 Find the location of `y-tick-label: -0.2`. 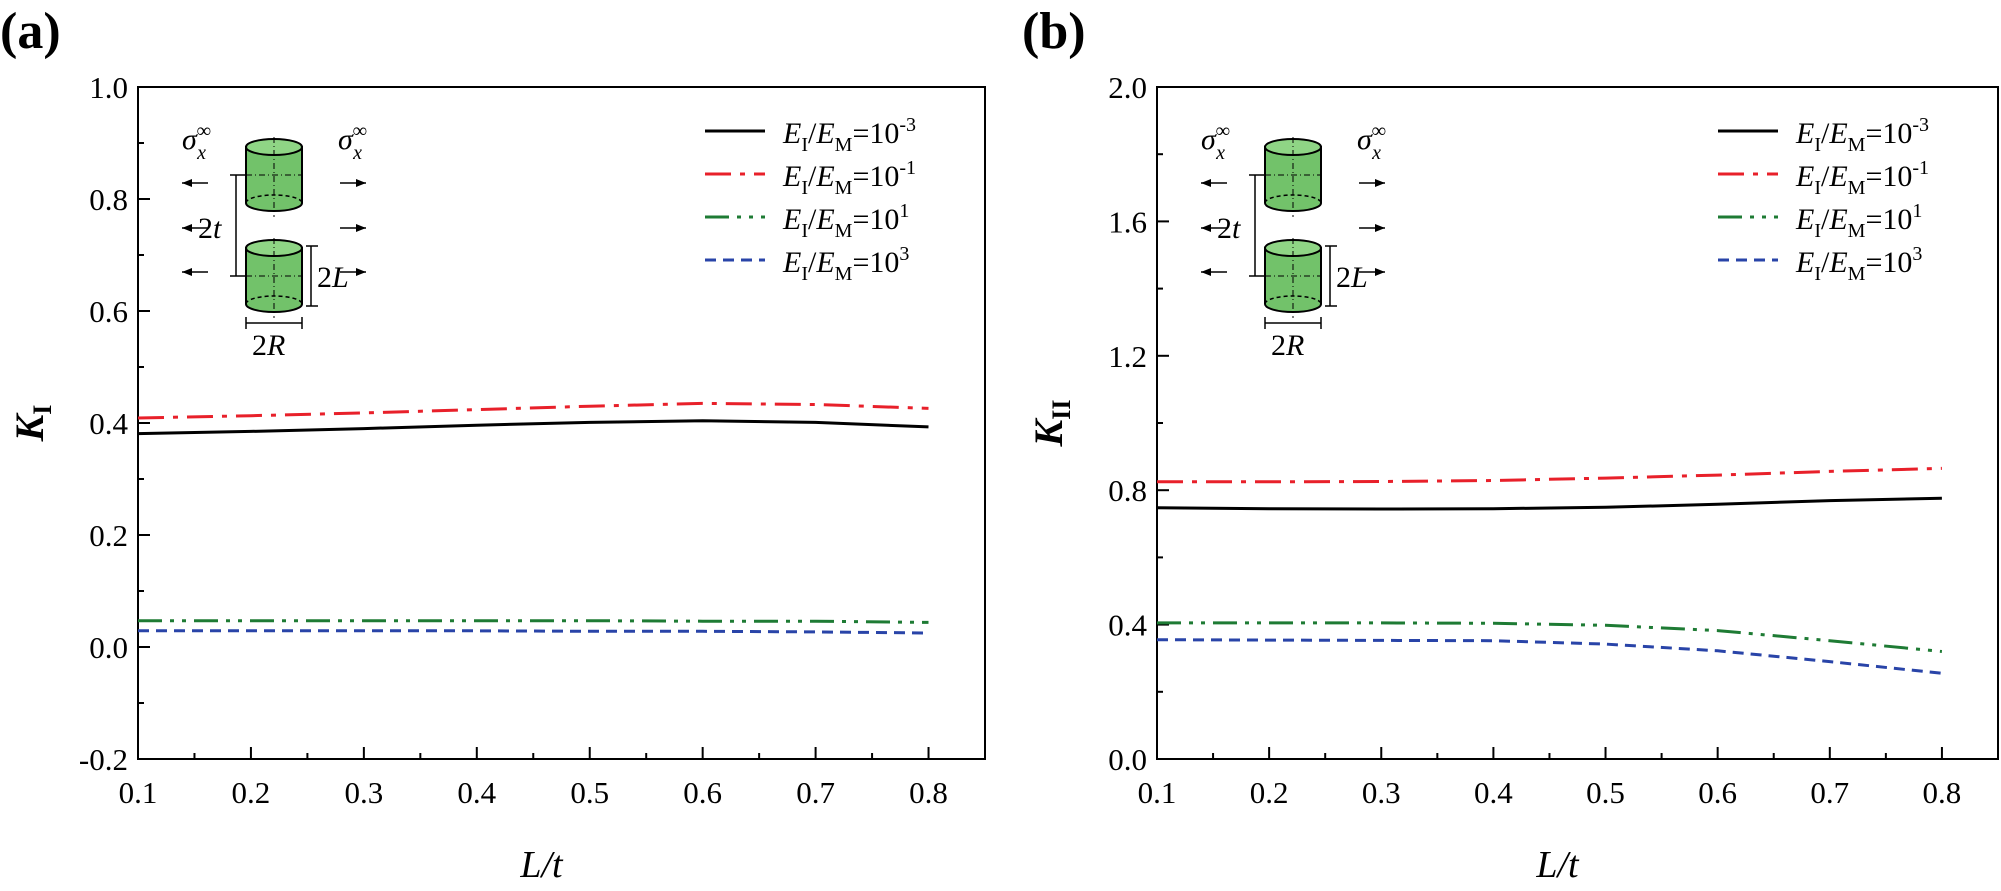

y-tick-label: -0.2 is located at coordinates (103, 759).